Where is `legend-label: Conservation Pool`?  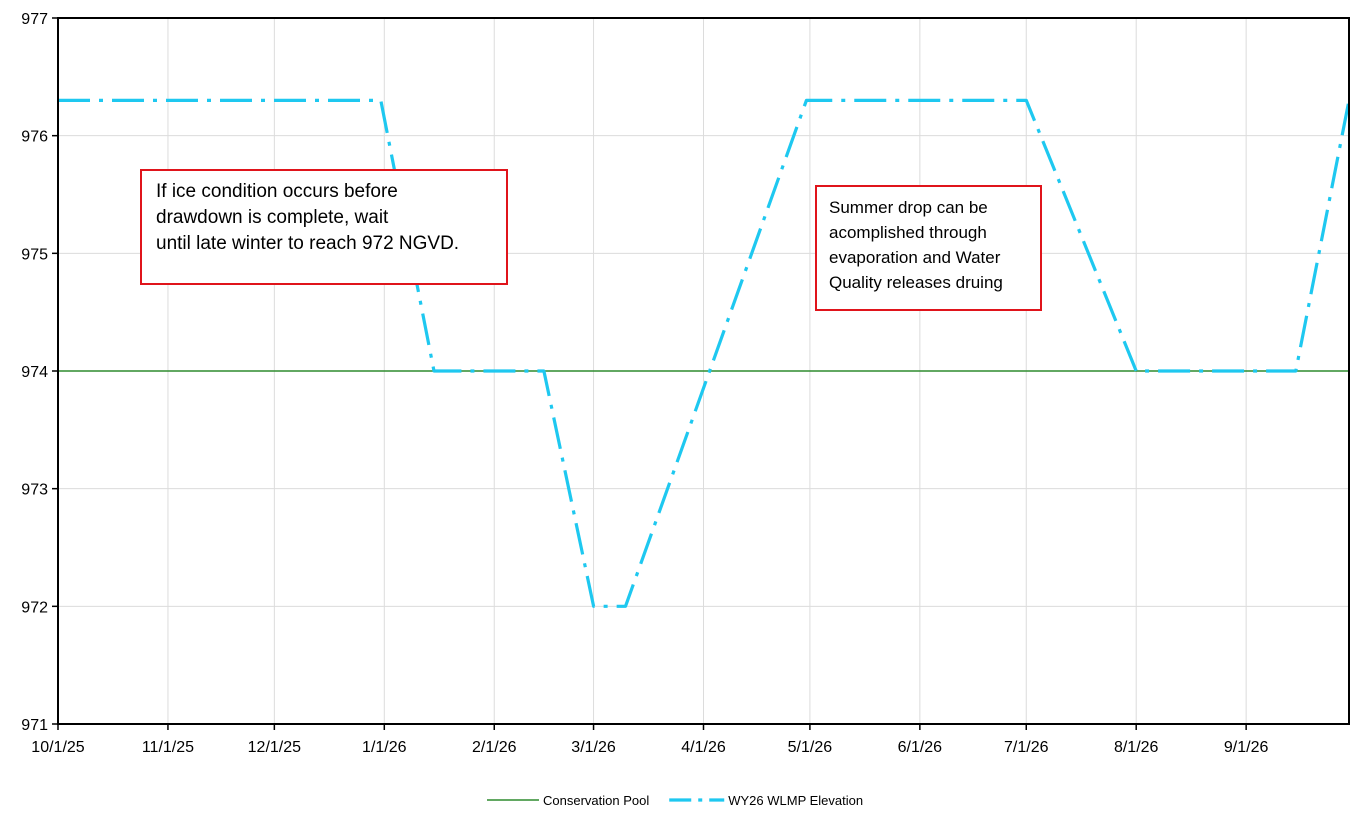
legend-label: Conservation Pool is located at coordinates (596, 800).